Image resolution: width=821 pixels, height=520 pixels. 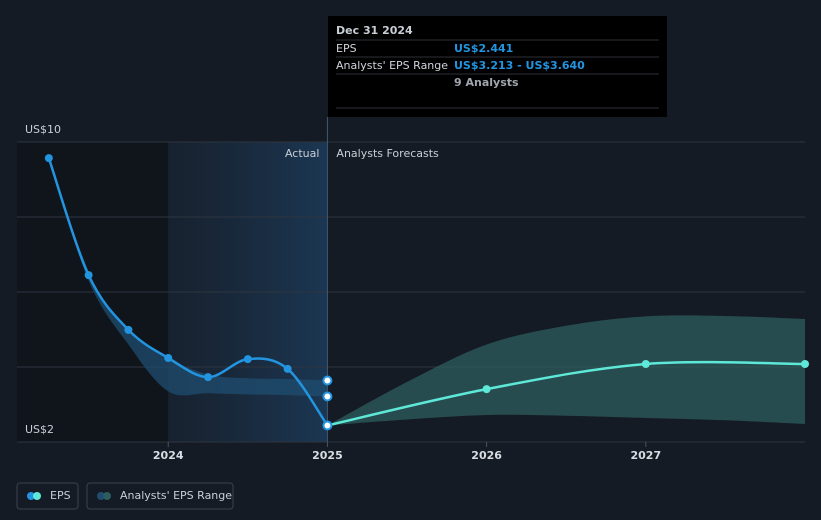 I want to click on legend-label: EPS, so click(x=60, y=495).